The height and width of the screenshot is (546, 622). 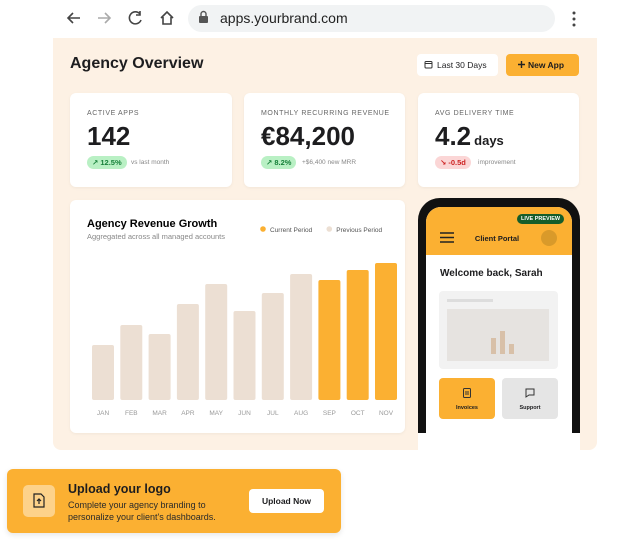 I want to click on upload-icon-box, so click(x=39, y=501).